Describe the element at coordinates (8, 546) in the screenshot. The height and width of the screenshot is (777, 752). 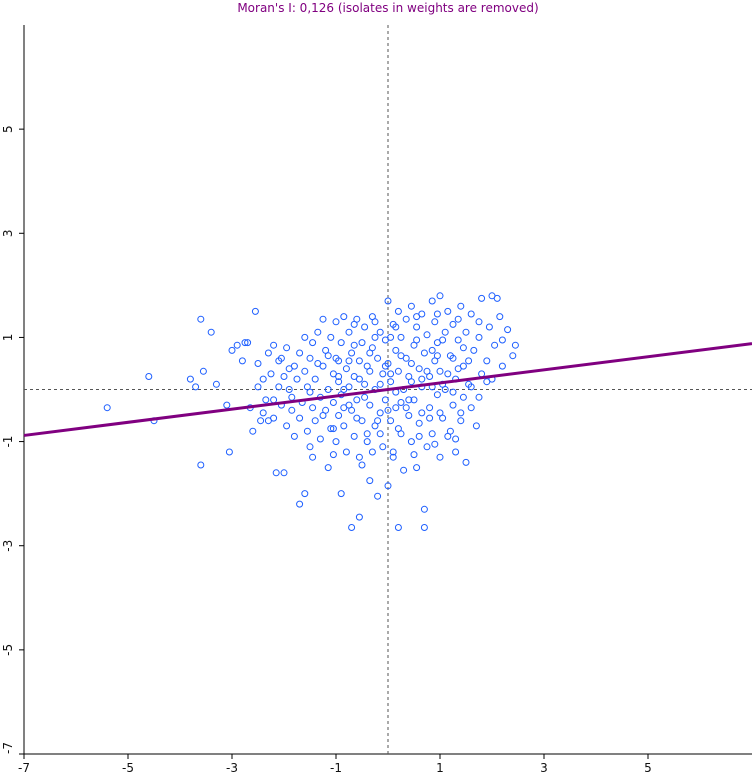
I see `y-tick-label: -3` at that location.